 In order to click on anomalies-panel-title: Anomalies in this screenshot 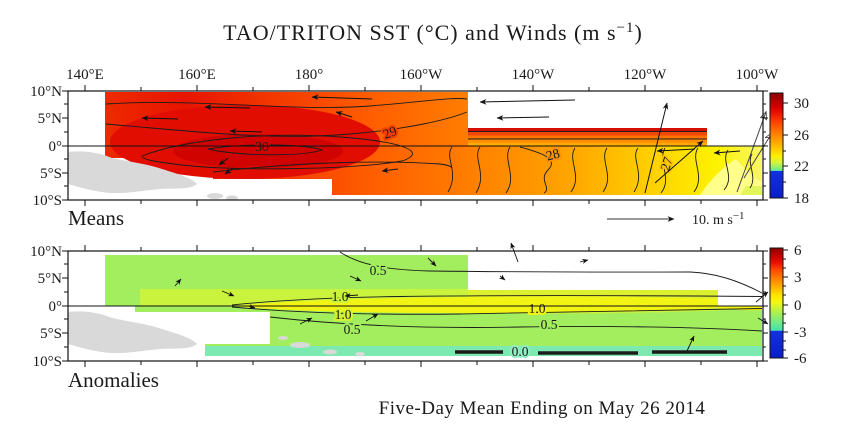, I will do `click(113, 380)`.